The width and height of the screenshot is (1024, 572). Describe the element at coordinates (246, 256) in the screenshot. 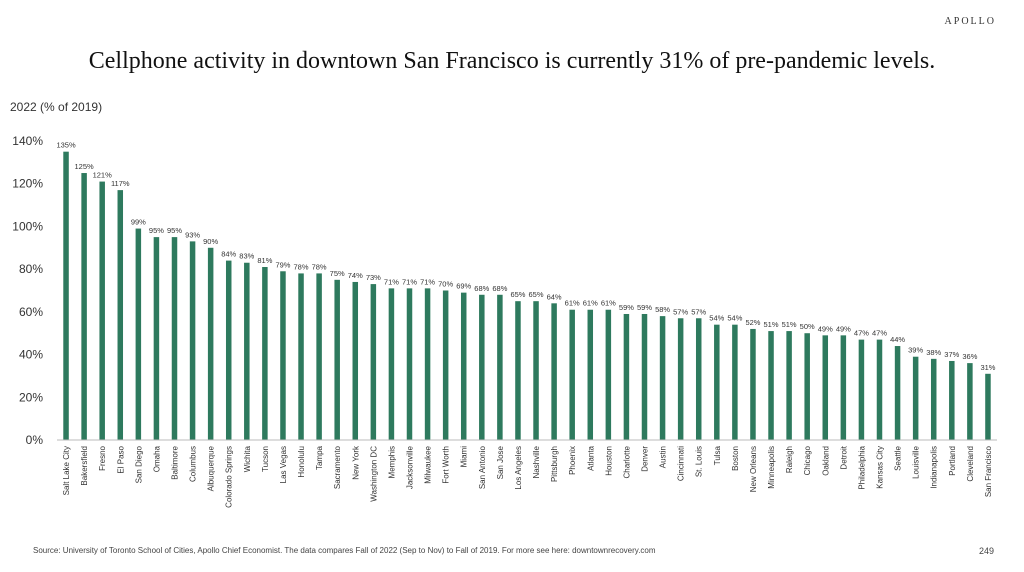

I see `data-label: 83%` at that location.